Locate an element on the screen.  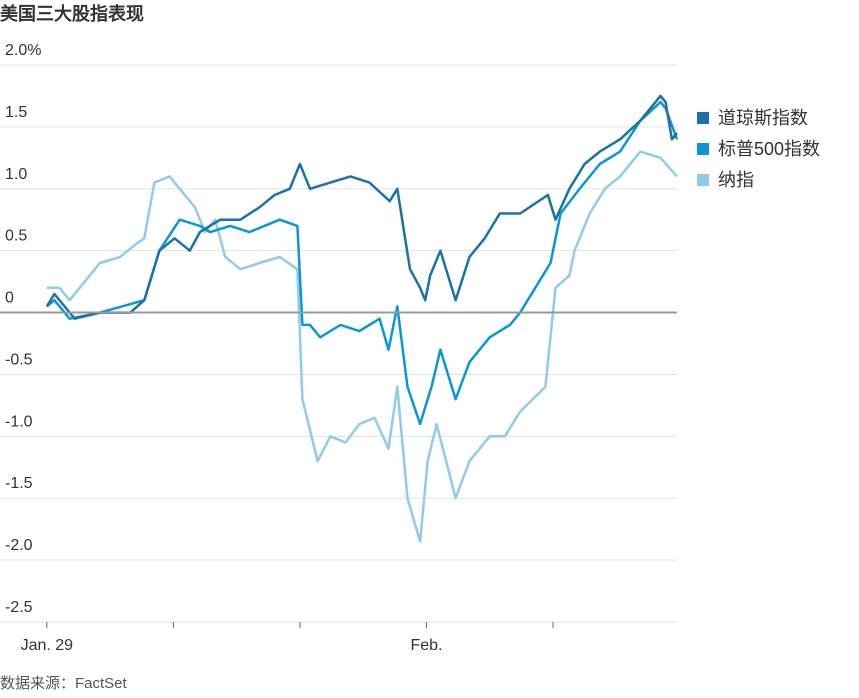
legend-label: 标普500指数 is located at coordinates (769, 149).